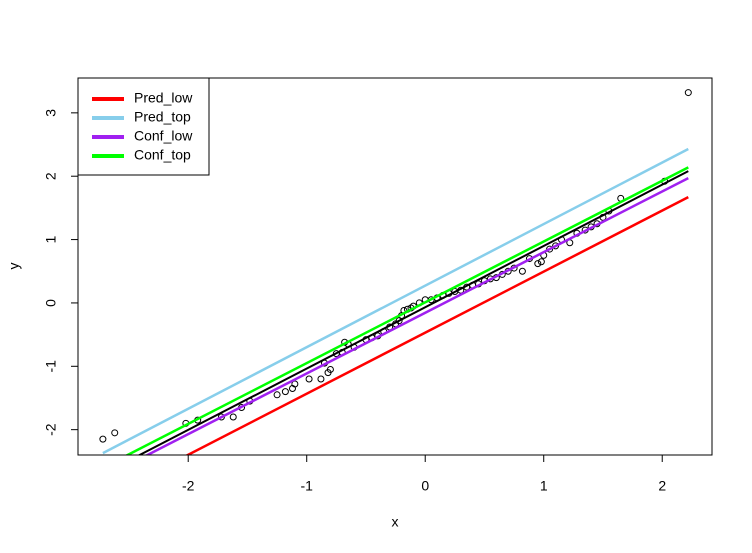  Describe the element at coordinates (51, 366) in the screenshot. I see `y-tick-label: -1` at that location.